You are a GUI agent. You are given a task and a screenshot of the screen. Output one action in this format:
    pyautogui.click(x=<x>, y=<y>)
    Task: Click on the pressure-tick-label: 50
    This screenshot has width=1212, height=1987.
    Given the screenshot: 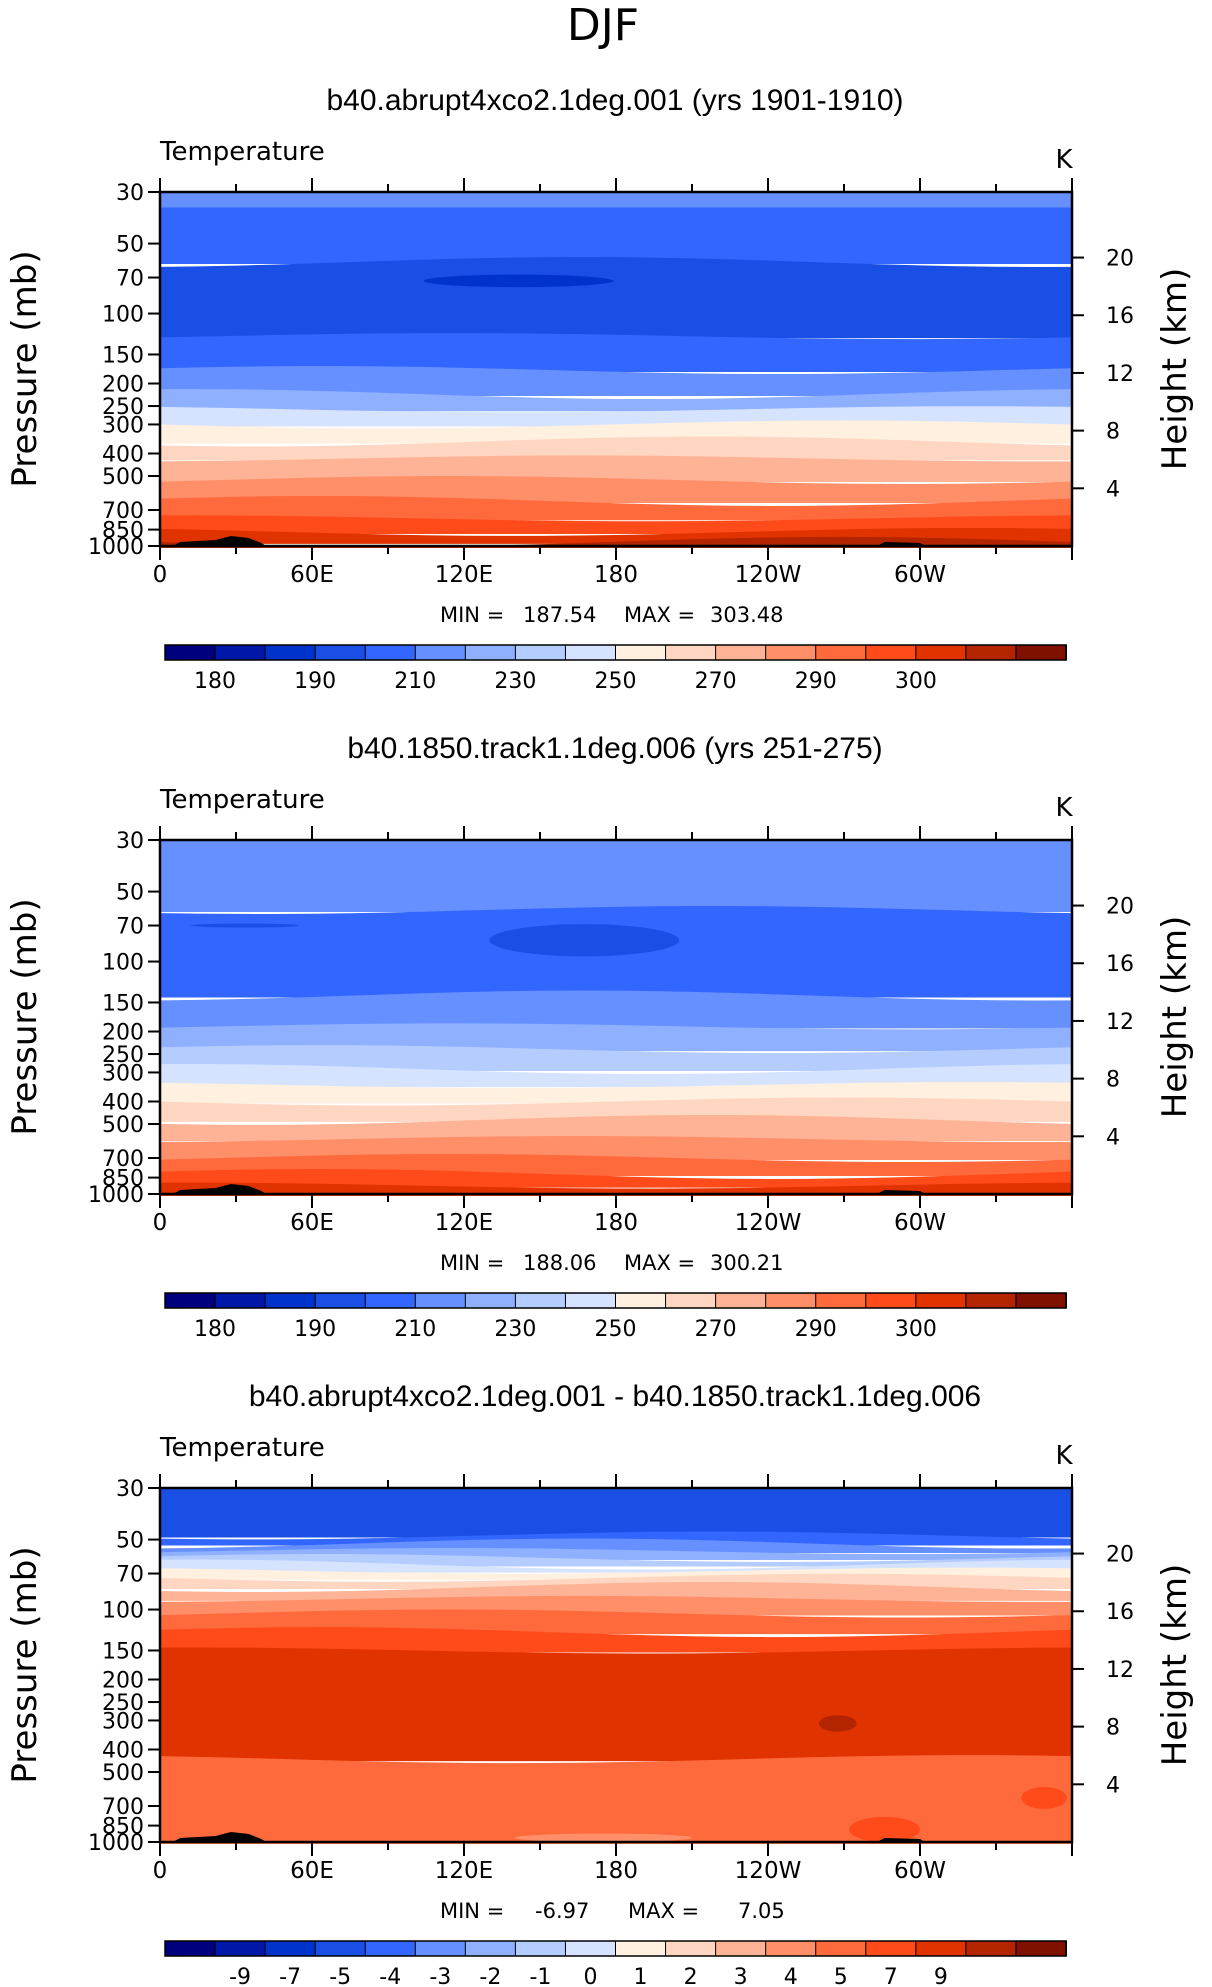 What is the action you would take?
    pyautogui.click(x=130, y=1541)
    